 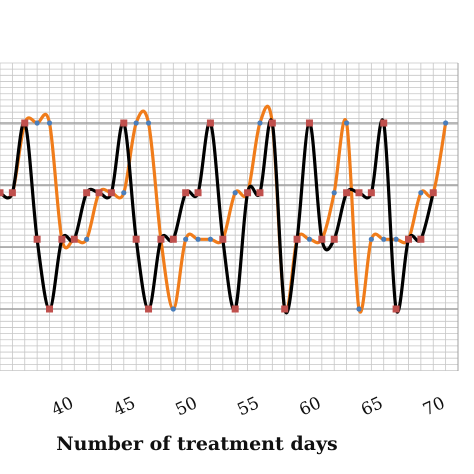 What do you see at coordinates (310, 406) in the screenshot?
I see `x-tick-label: 60` at bounding box center [310, 406].